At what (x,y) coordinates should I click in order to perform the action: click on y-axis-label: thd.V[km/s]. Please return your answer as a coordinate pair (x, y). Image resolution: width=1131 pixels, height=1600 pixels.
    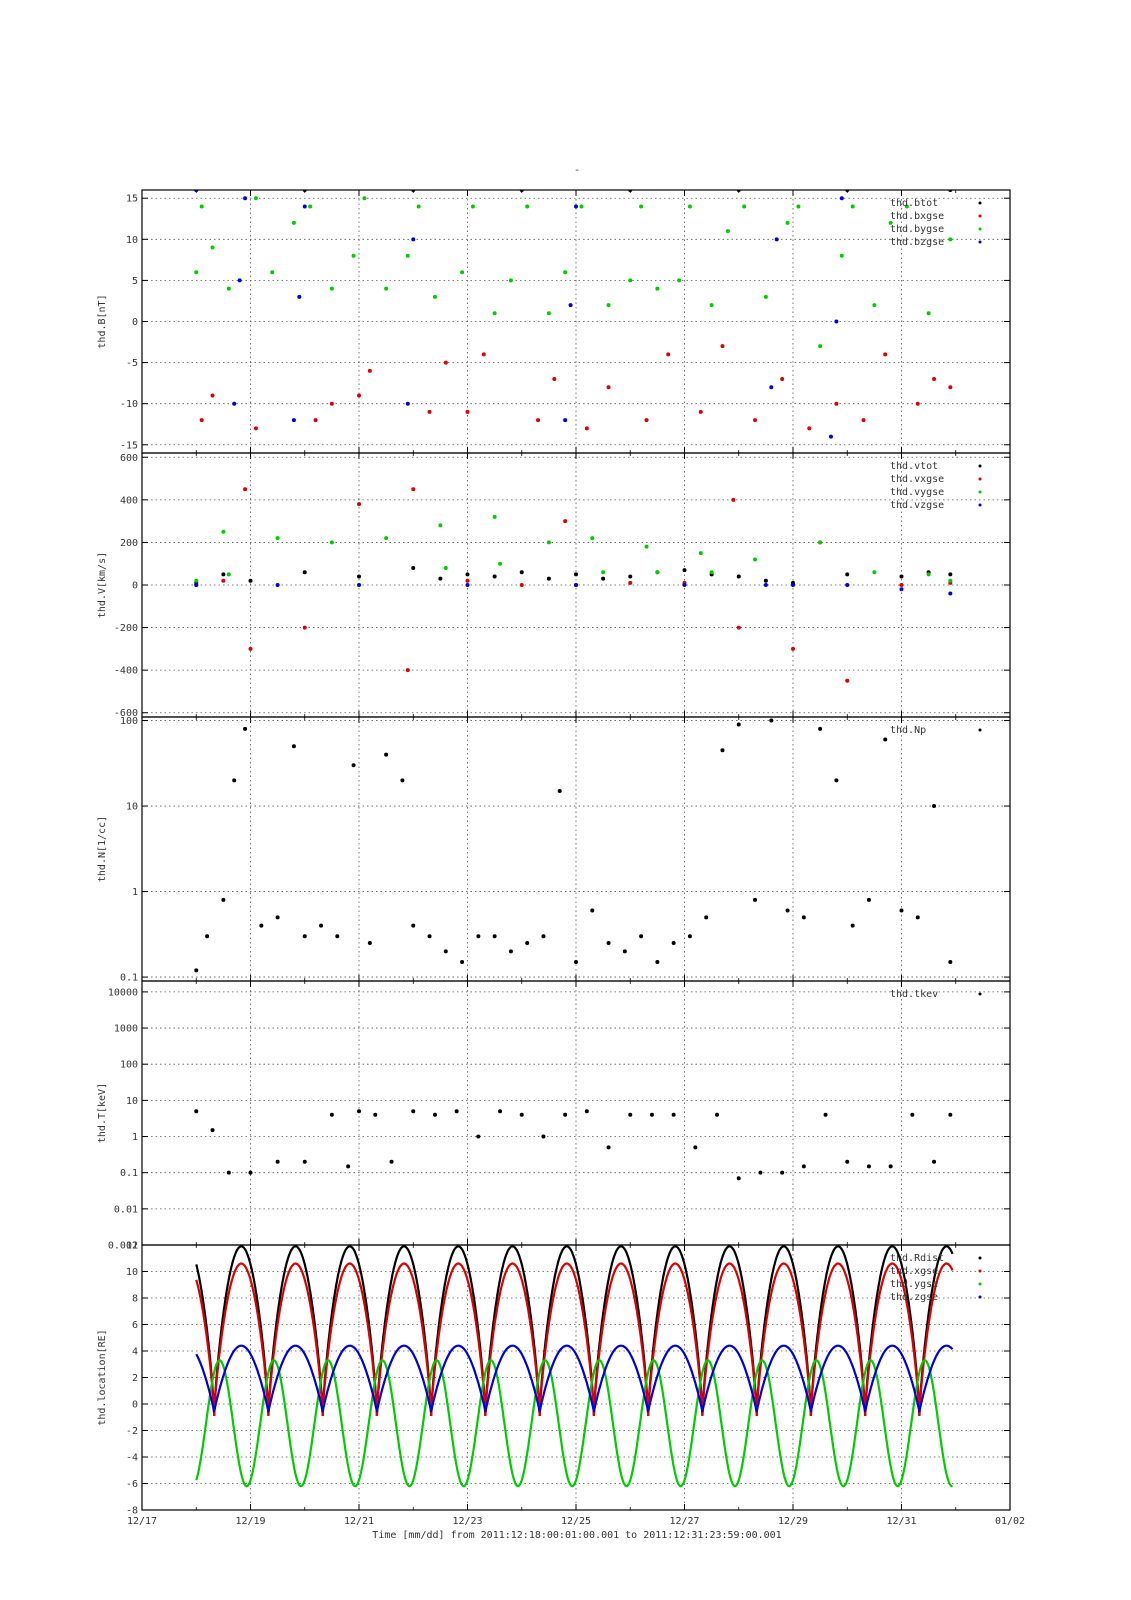
    Looking at the image, I should click on (102, 585).